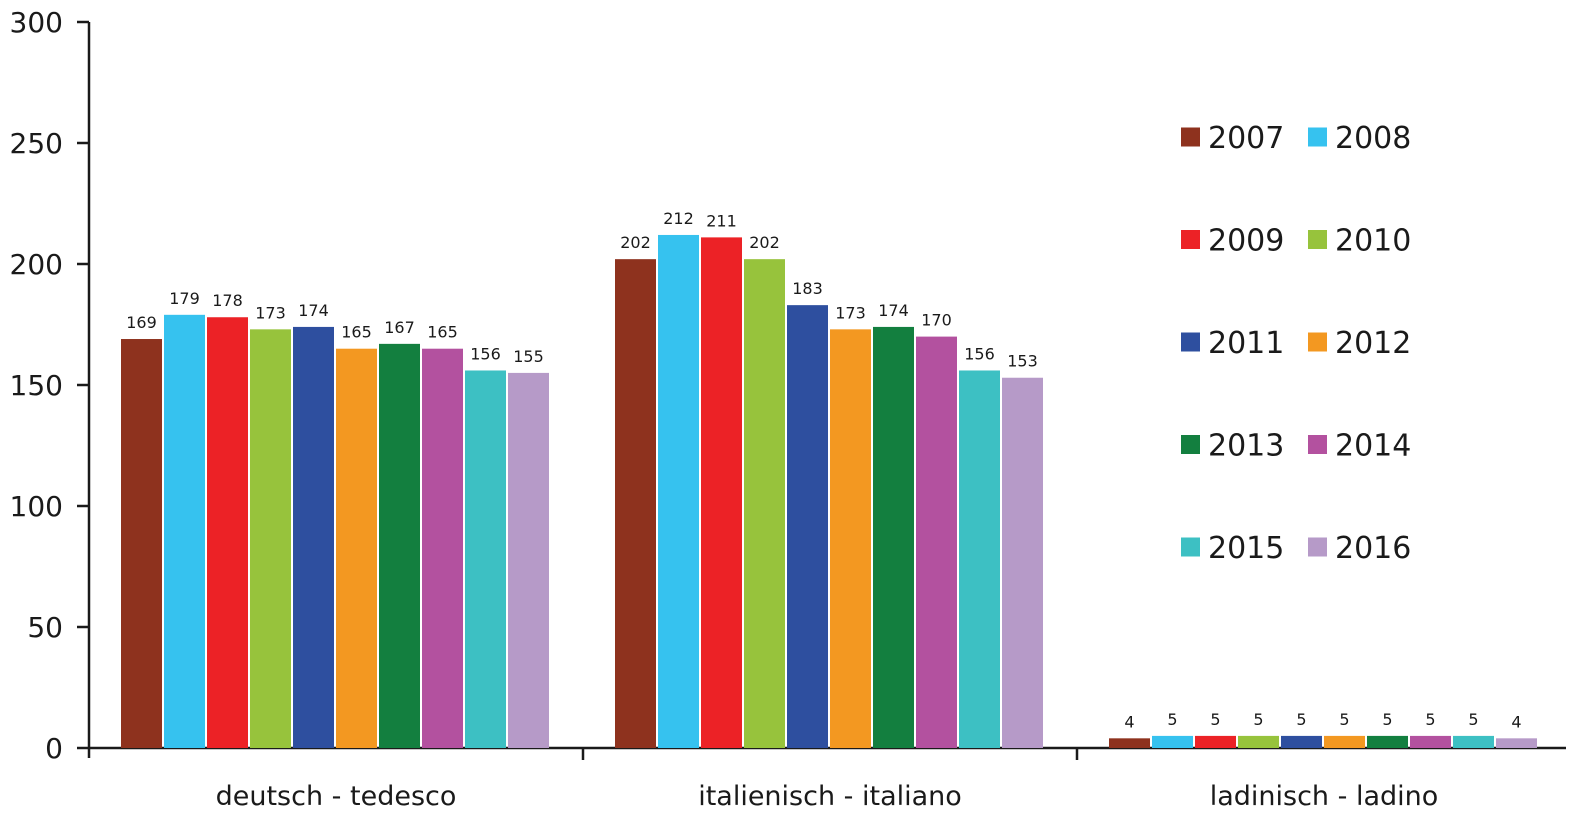  I want to click on data-label: 153, so click(1022, 361).